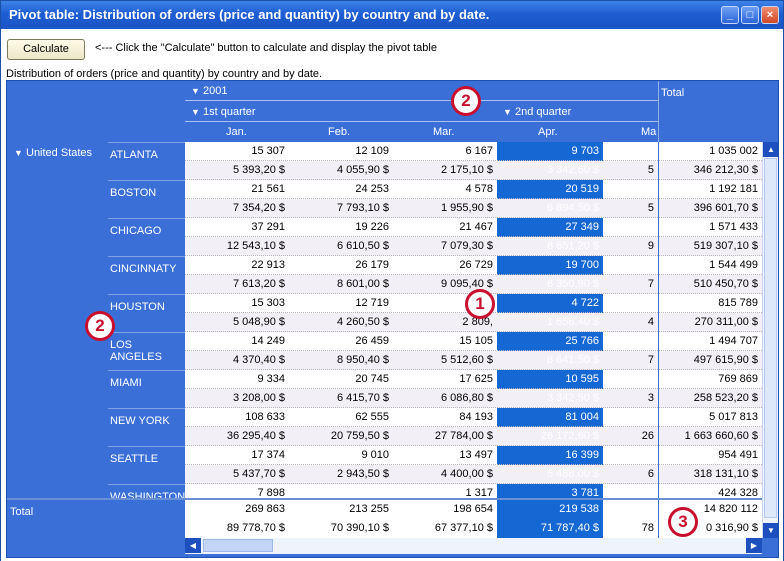 The width and height of the screenshot is (784, 561). I want to click on table-cell: 36 295,40 $, so click(255, 436).